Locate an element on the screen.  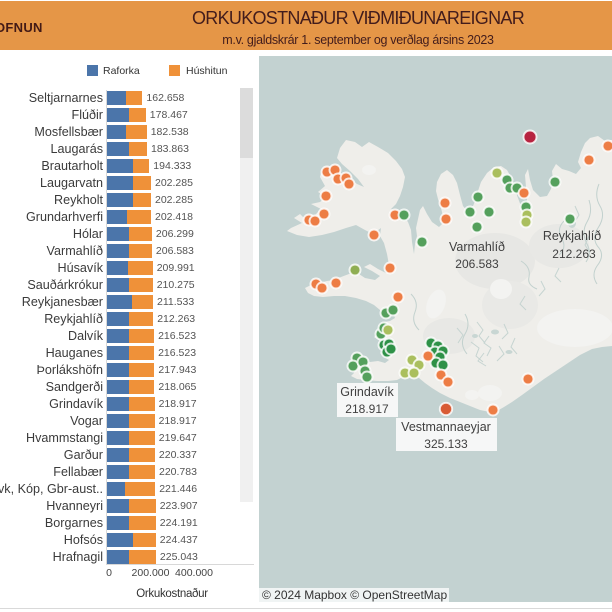
svg-text: Vestmannaeyjar is located at coordinates (446, 427).